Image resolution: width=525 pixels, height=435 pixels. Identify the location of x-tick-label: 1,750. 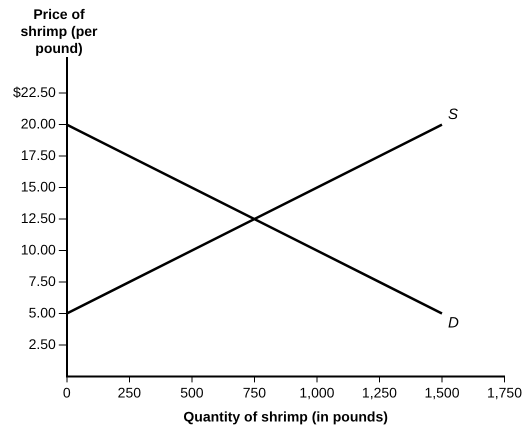
(504, 392).